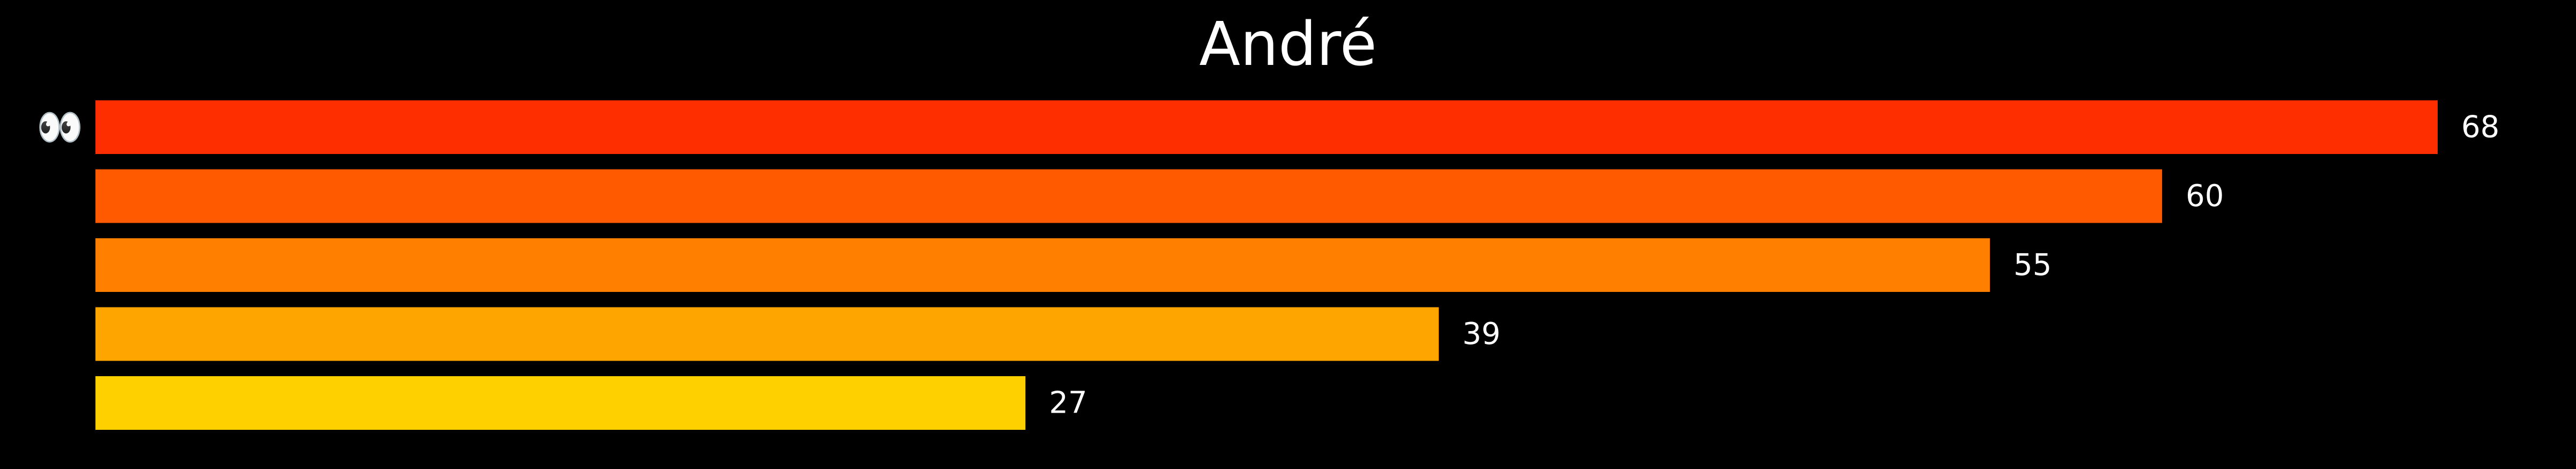 This screenshot has height=469, width=2576. Describe the element at coordinates (59, 127) in the screenshot. I see `eyes-emoji-icon: 👀` at that location.